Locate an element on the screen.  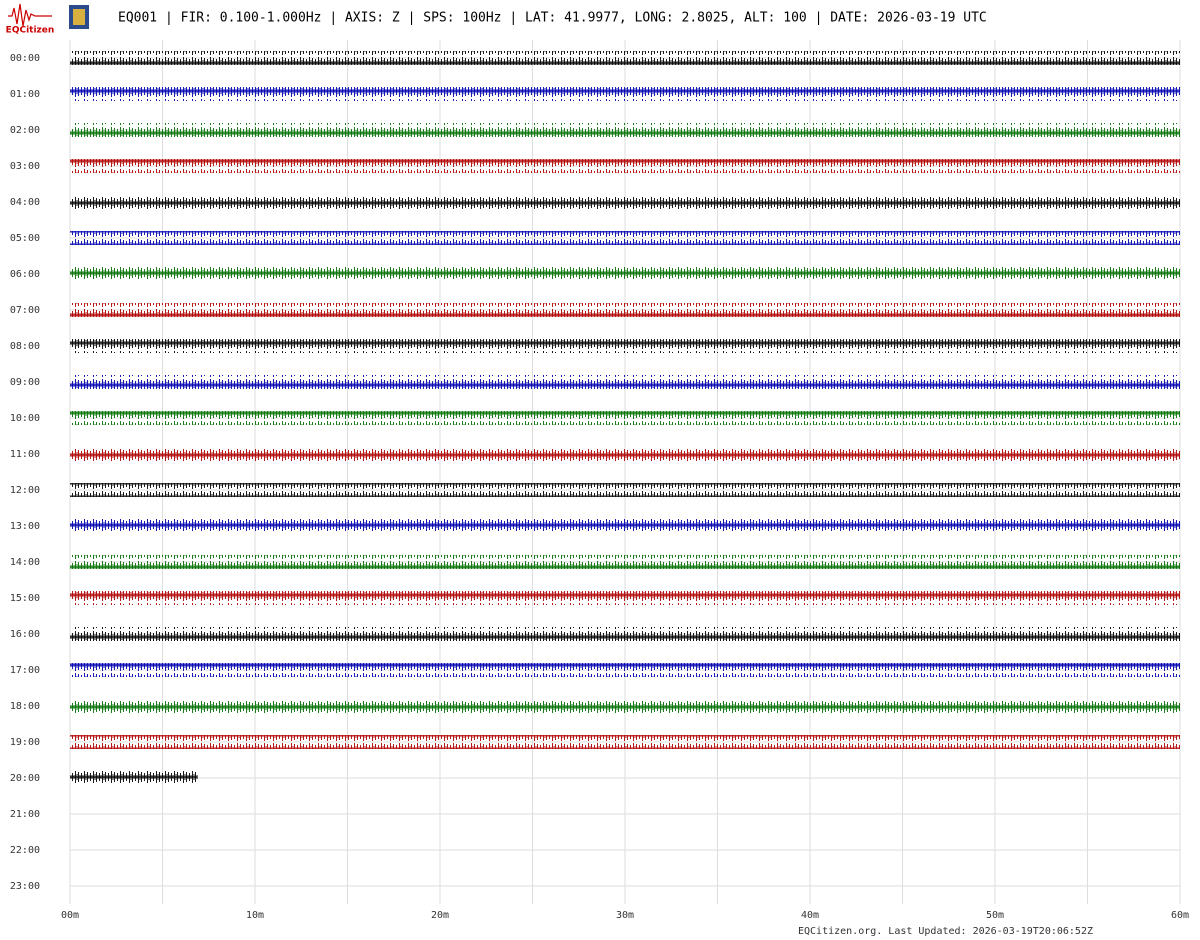
logo: EQCitizen is located at coordinates (47, 19).